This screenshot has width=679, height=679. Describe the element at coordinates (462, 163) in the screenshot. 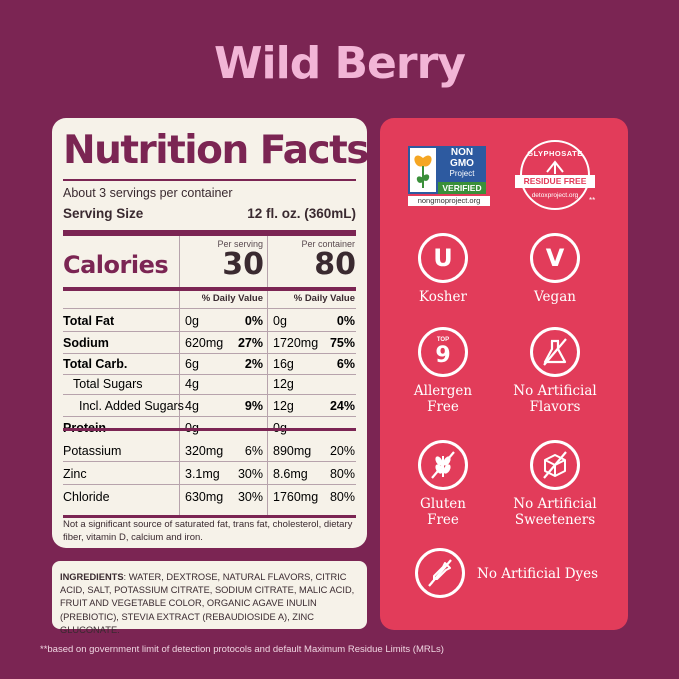

I see `nongmo-line2: GMO` at that location.